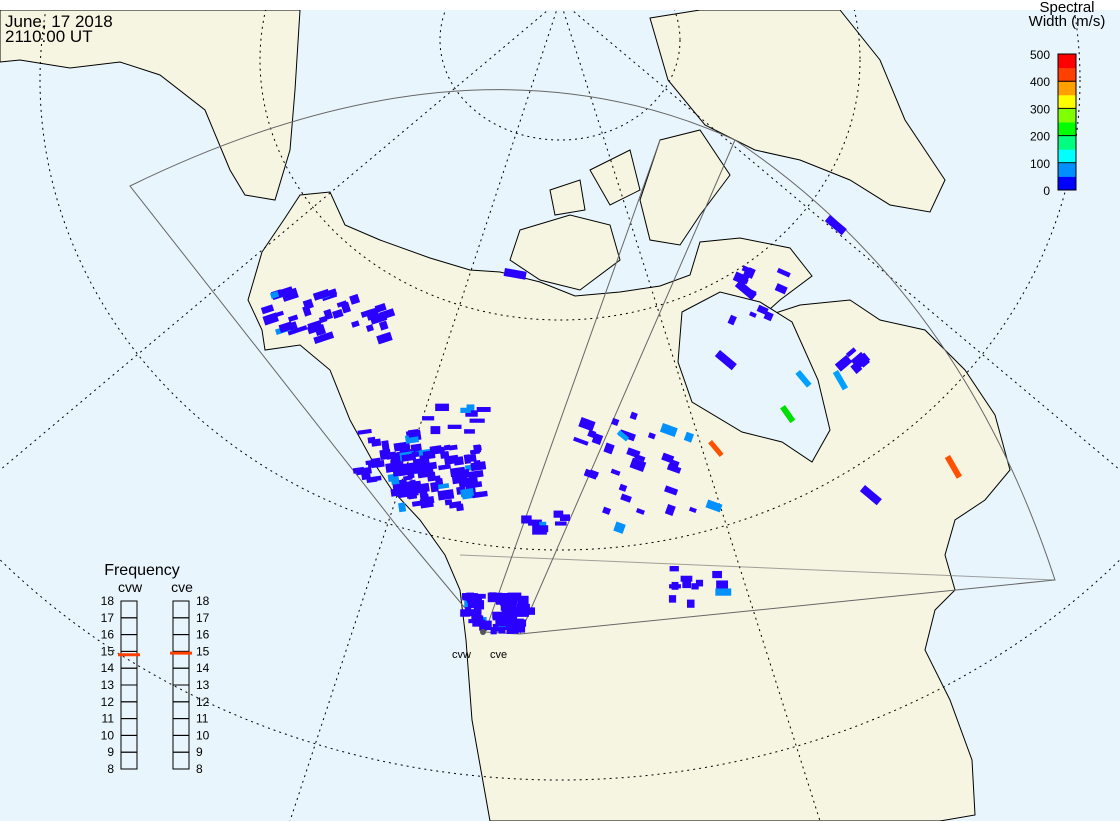  Describe the element at coordinates (181, 760) in the screenshot. I see `frequency-cell` at that location.